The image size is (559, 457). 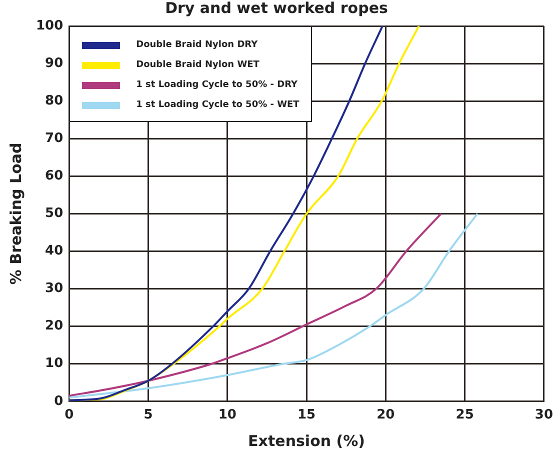 What do you see at coordinates (543, 415) in the screenshot?
I see `x-tick-label: 30` at bounding box center [543, 415].